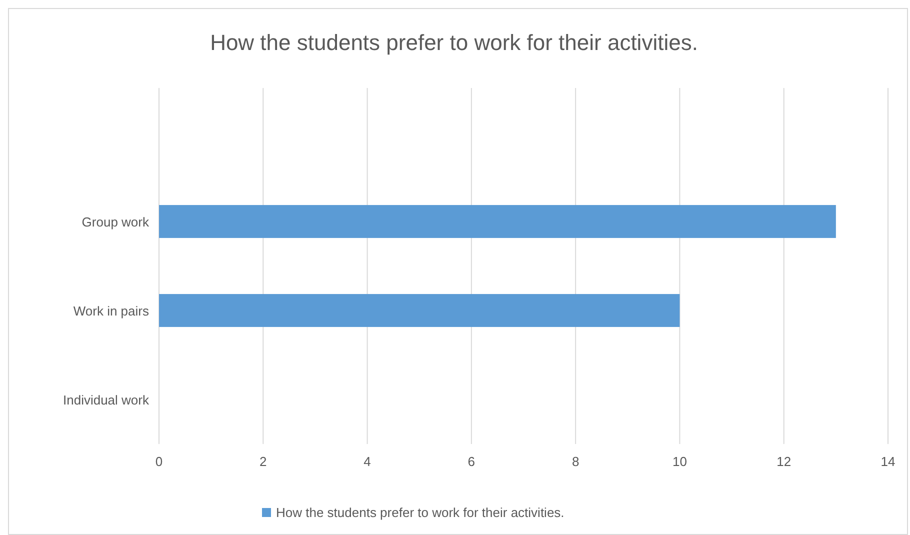  I want to click on x-tick-label: 12, so click(784, 461).